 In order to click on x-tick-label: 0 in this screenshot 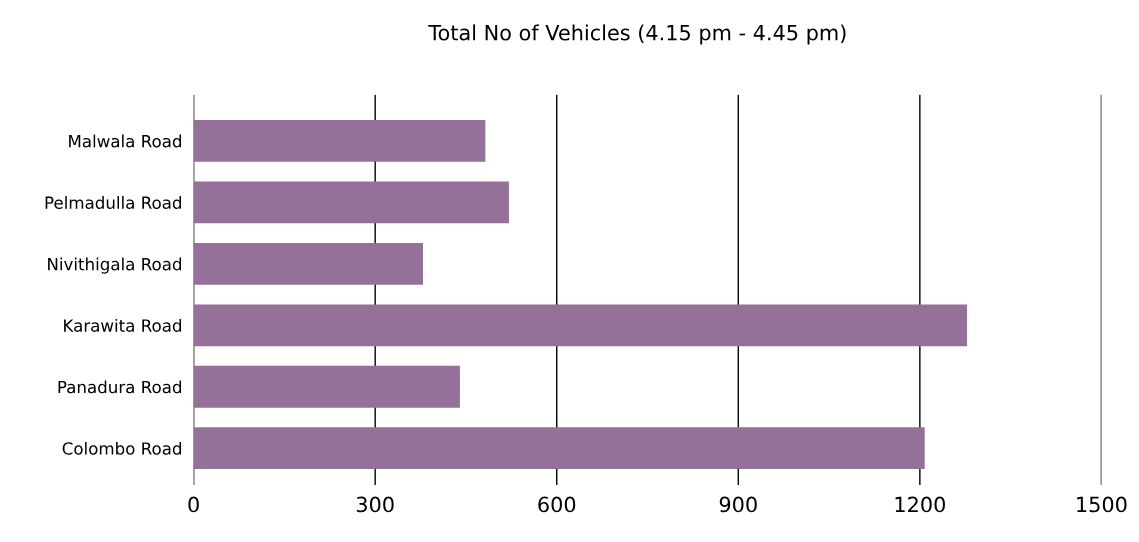, I will do `click(193, 504)`.